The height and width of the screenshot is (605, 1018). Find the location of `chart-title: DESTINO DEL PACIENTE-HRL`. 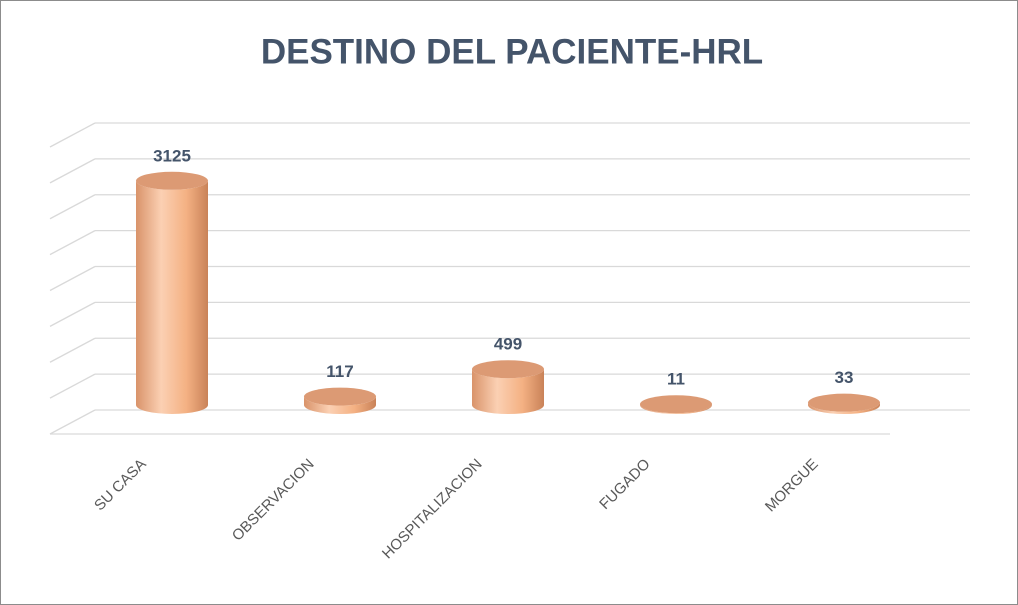

chart-title: DESTINO DEL PACIENTE-HRL is located at coordinates (512, 51).